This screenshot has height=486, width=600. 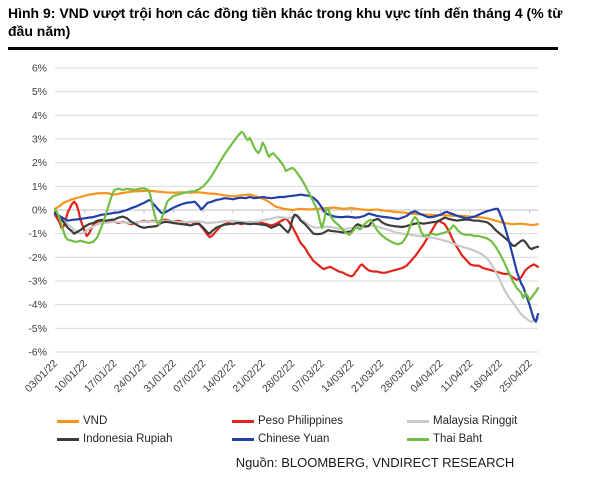 What do you see at coordinates (418, 439) in the screenshot?
I see `legend-swatch-thai-baht` at bounding box center [418, 439].